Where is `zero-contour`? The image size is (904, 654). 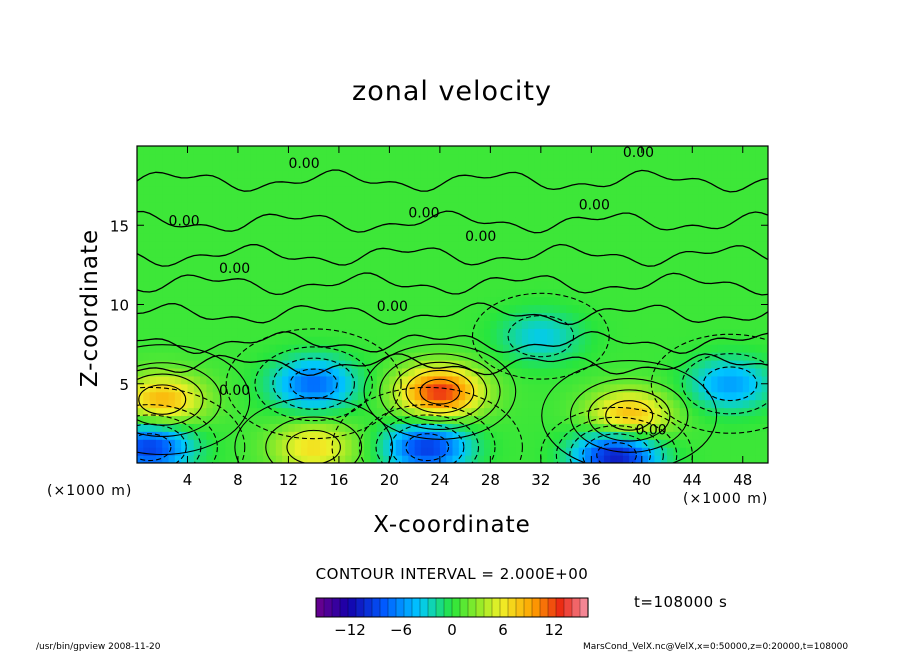 zero-contour is located at coordinates (452, 314).